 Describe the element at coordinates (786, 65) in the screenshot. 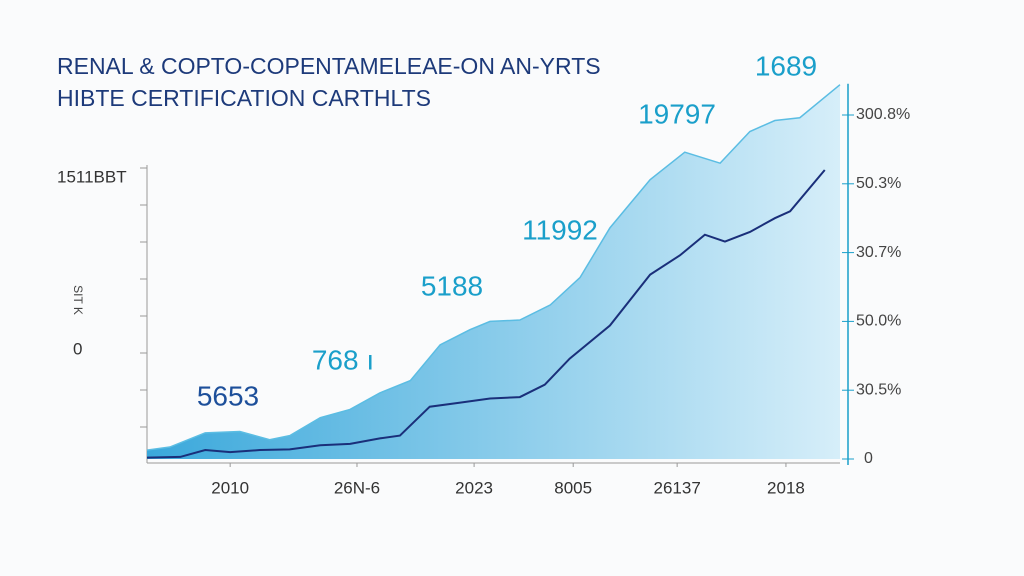

I see `annotation: 1689` at that location.